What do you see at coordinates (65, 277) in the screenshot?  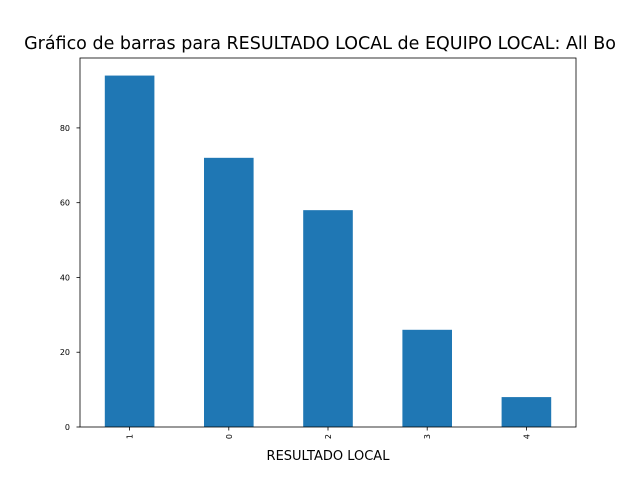 I see `y-tick-label-40: 40` at bounding box center [65, 277].